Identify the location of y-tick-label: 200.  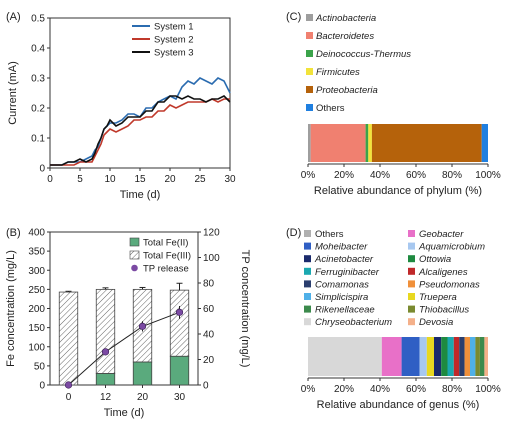
(36, 309).